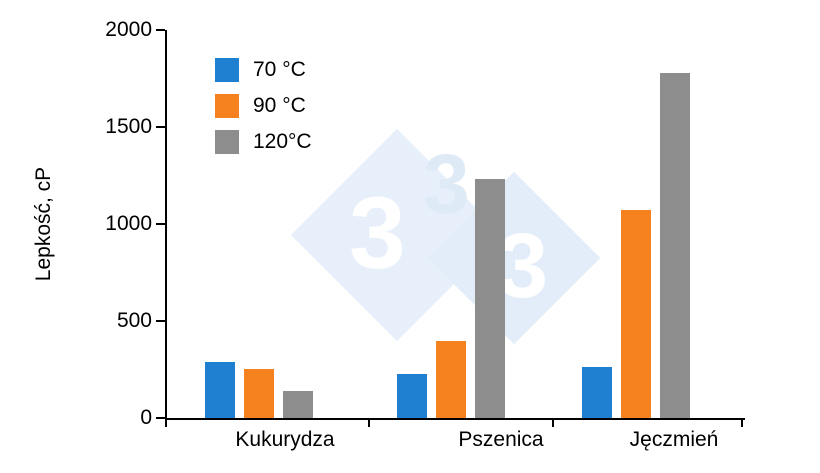  I want to click on category-label-jęczmień: Jęczmień, so click(674, 439).